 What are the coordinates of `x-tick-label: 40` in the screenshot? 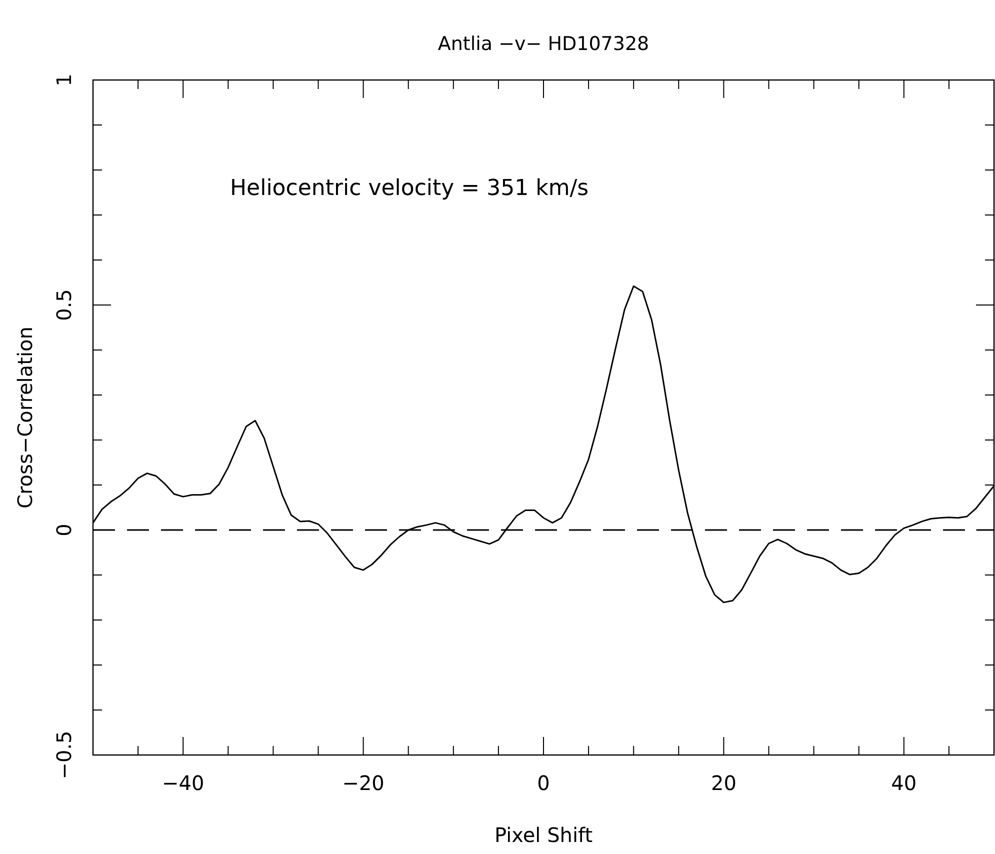 It's located at (904, 783).